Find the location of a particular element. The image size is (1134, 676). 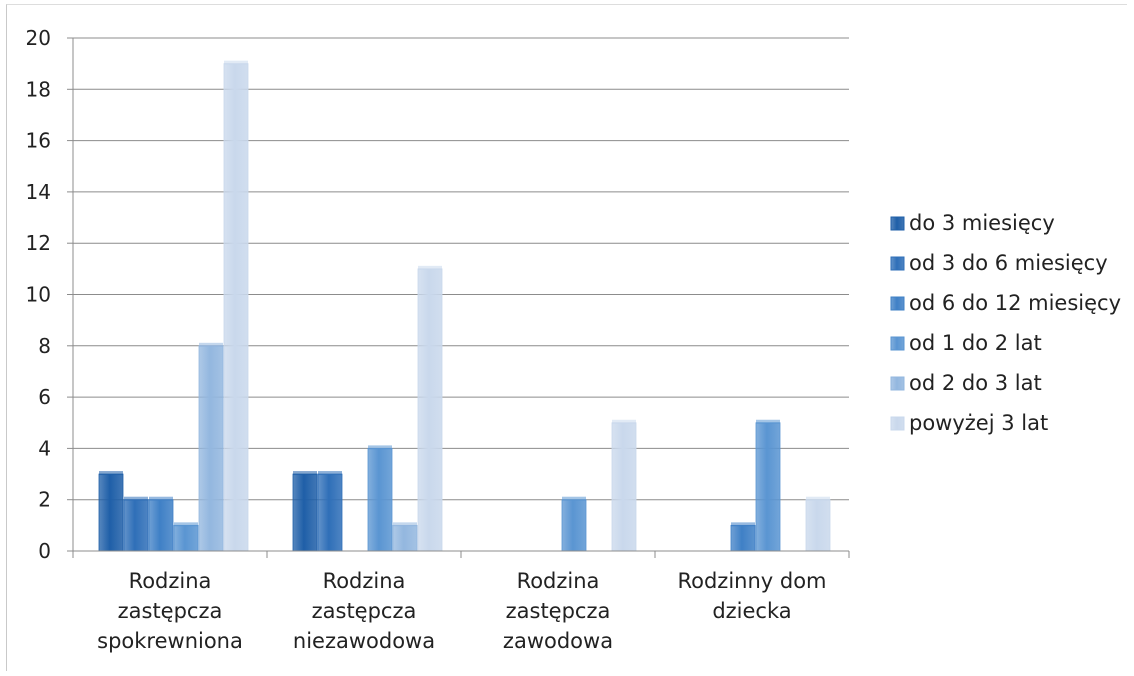

y-tick-label: 4 is located at coordinates (44, 448).